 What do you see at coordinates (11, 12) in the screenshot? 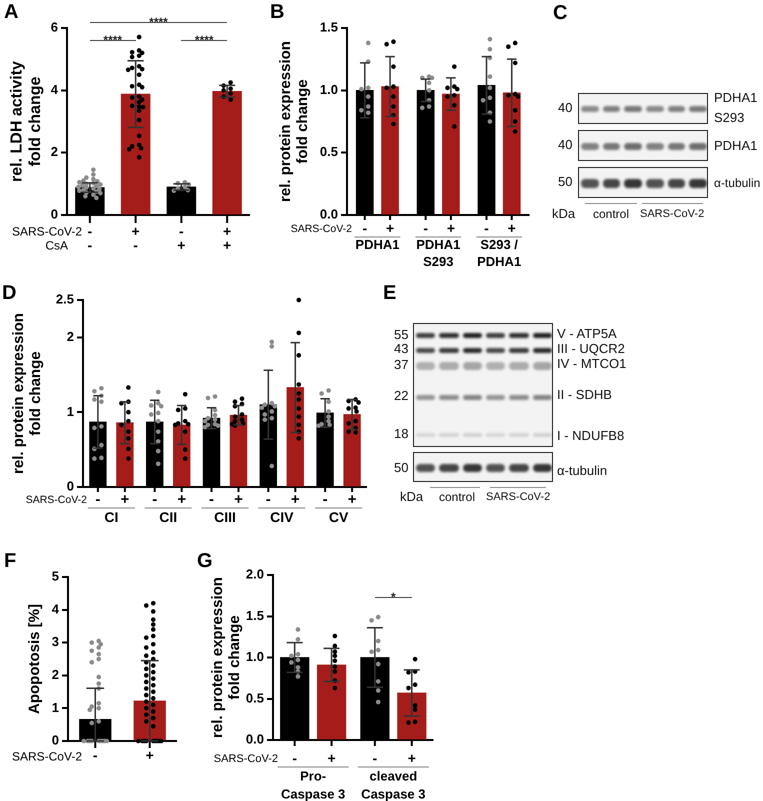
I see `chart-title: A` at bounding box center [11, 12].